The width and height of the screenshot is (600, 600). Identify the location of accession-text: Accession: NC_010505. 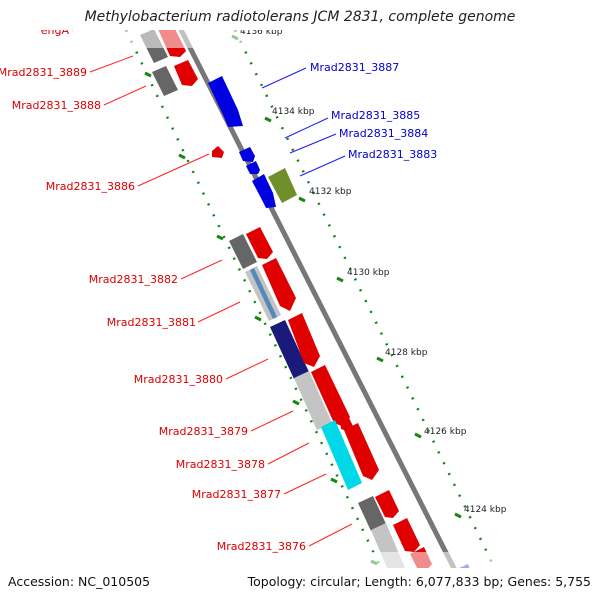
(79, 581).